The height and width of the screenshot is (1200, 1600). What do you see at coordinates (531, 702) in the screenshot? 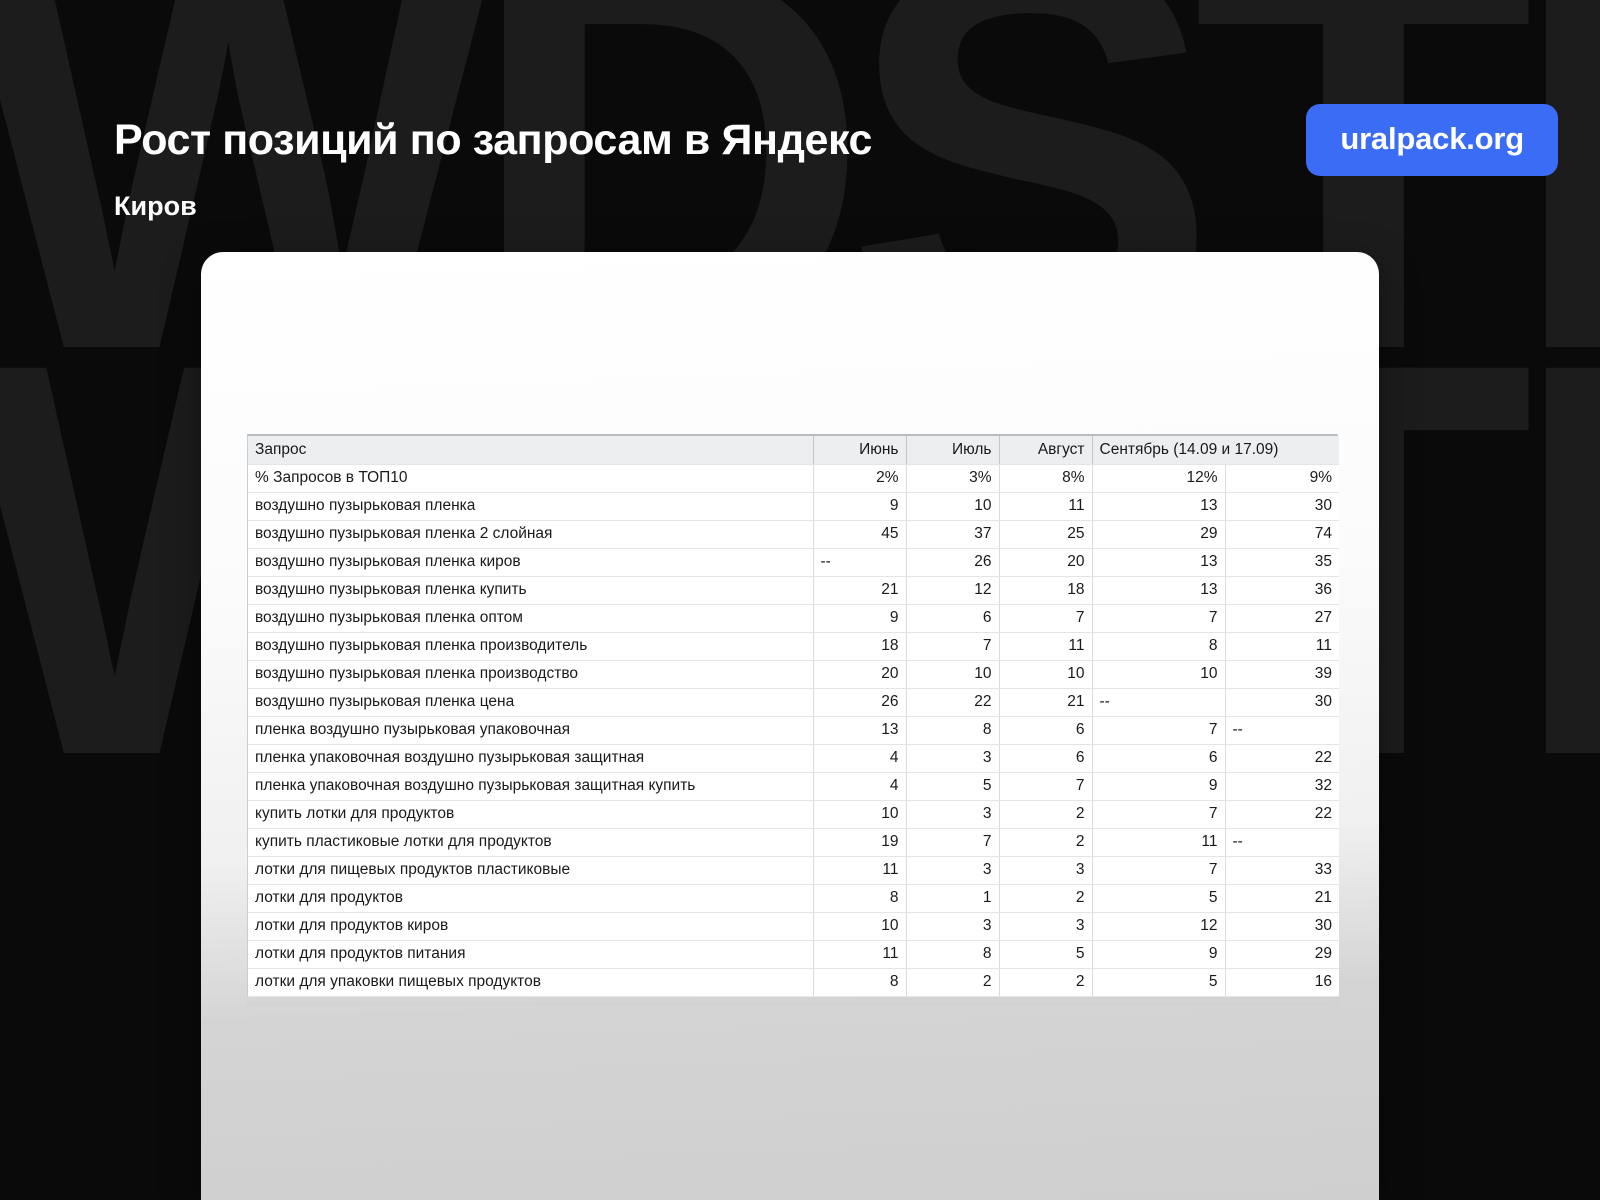
I see `cell-query: воздушно пузырьковая пленка цена` at bounding box center [531, 702].